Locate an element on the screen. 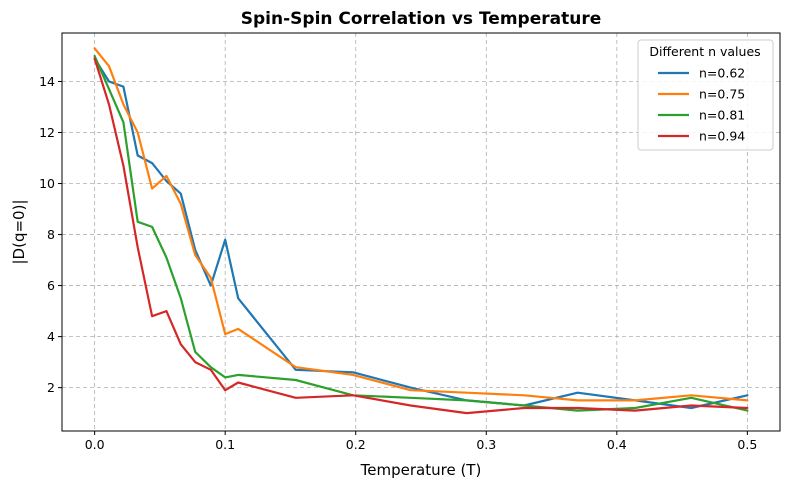 The height and width of the screenshot is (490, 790). x-tick-label: 0.0 is located at coordinates (95, 444).